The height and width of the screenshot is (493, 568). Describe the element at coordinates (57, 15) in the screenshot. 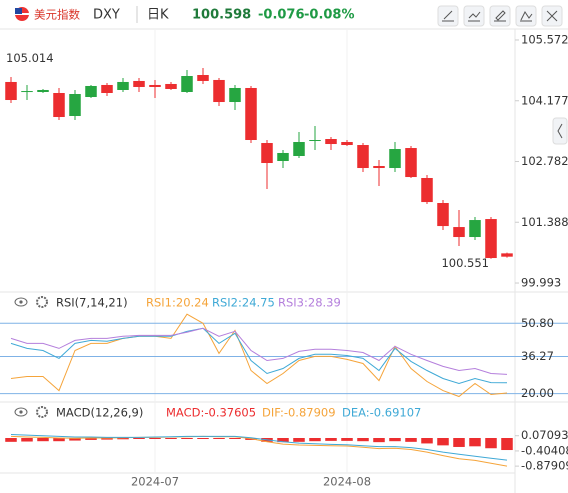

I see `instrument-name: 美元指数` at that location.